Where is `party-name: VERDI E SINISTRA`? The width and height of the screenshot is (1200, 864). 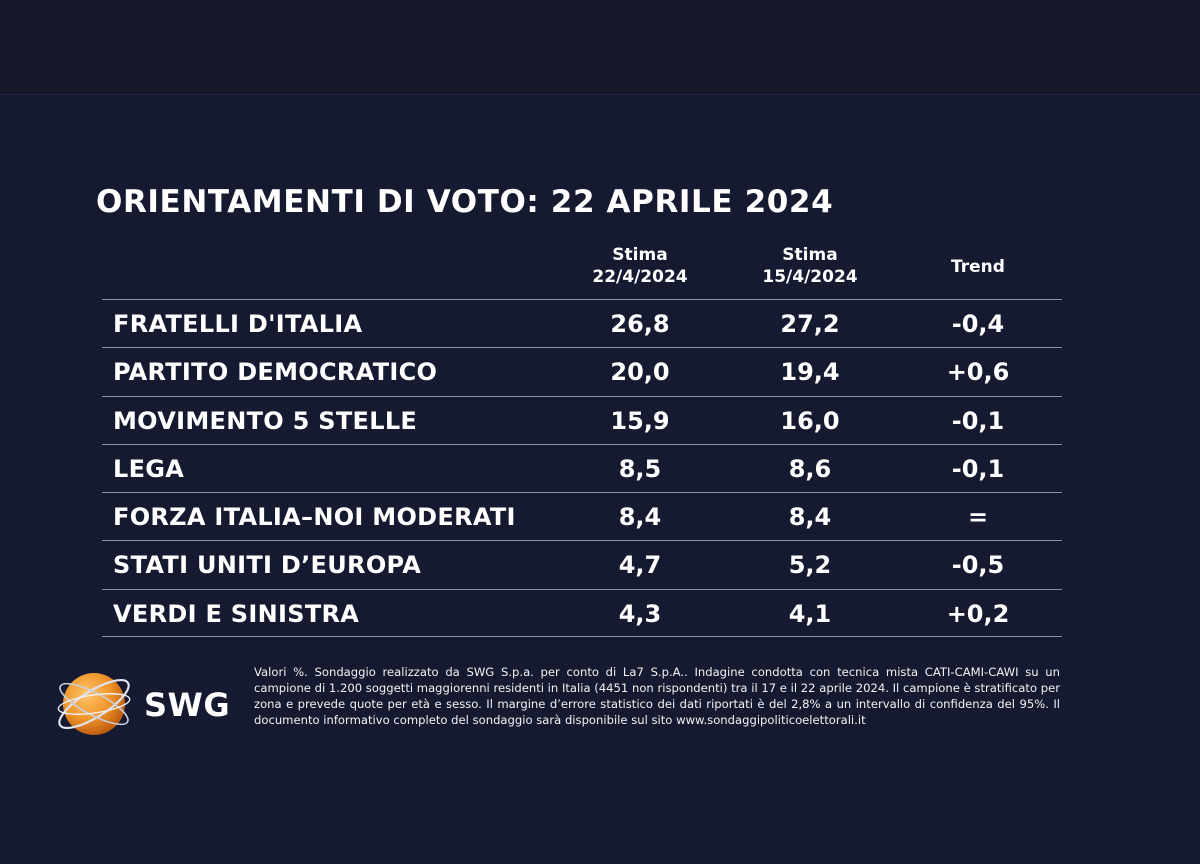
party-name: VERDI E SINISTRA is located at coordinates (236, 613).